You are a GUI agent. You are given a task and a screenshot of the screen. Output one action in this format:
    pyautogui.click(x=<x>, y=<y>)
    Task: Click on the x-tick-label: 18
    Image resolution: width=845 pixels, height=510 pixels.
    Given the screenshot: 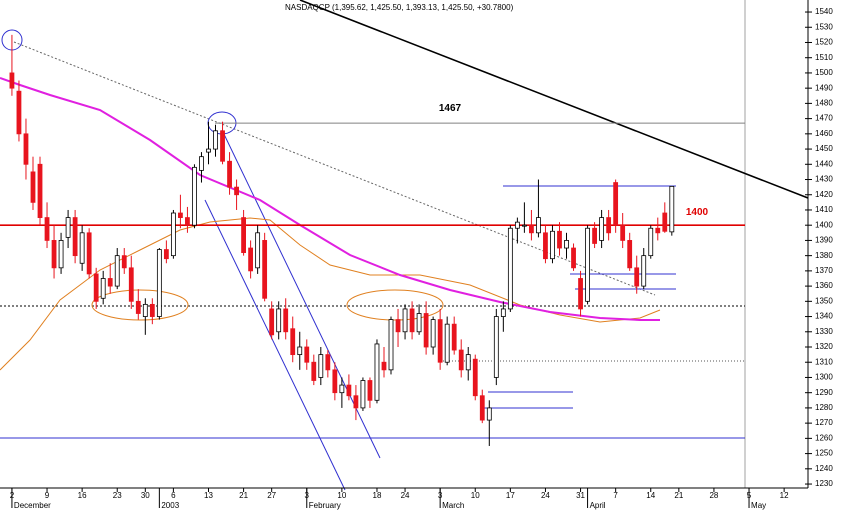 What is the action you would take?
    pyautogui.click(x=377, y=495)
    